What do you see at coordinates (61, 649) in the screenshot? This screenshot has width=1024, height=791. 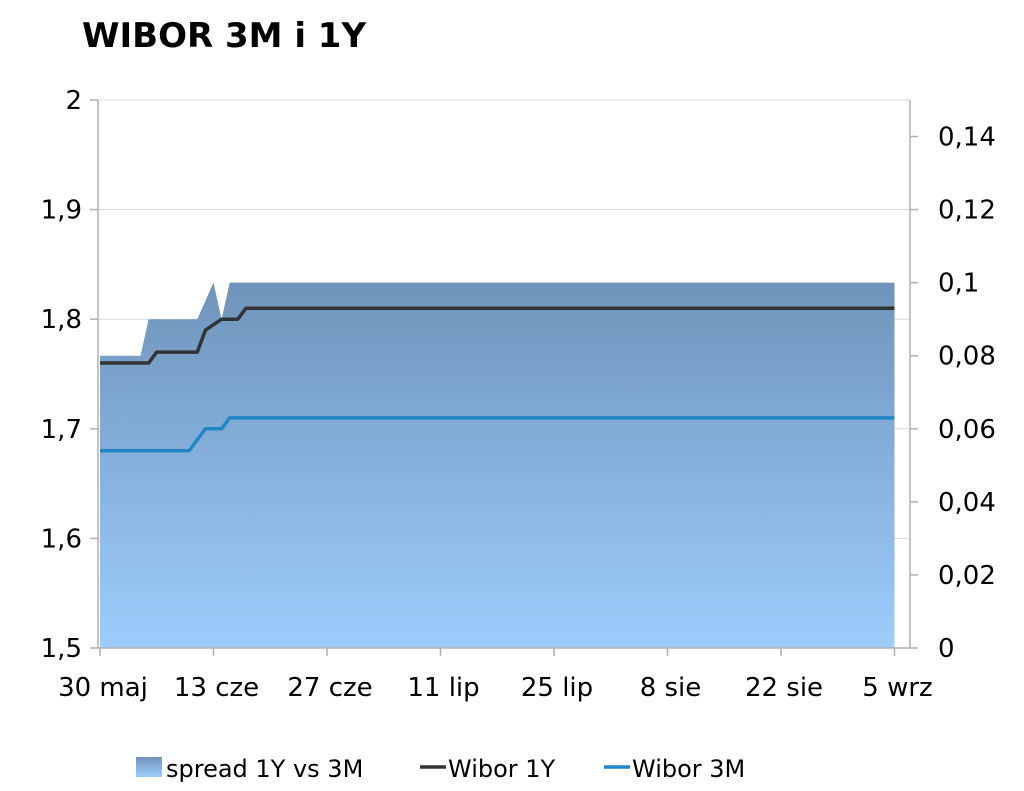 I see `y-left-tick-label: 1,5` at bounding box center [61, 649].